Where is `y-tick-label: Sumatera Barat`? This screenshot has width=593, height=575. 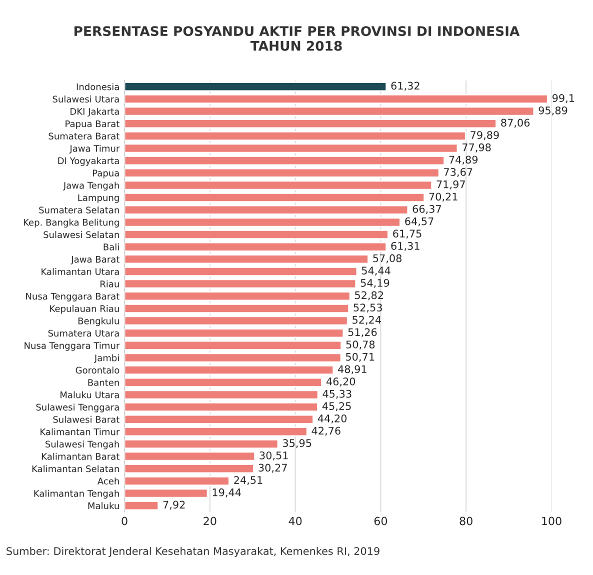
y-tick-label: Sumatera Barat is located at coordinates (84, 136).